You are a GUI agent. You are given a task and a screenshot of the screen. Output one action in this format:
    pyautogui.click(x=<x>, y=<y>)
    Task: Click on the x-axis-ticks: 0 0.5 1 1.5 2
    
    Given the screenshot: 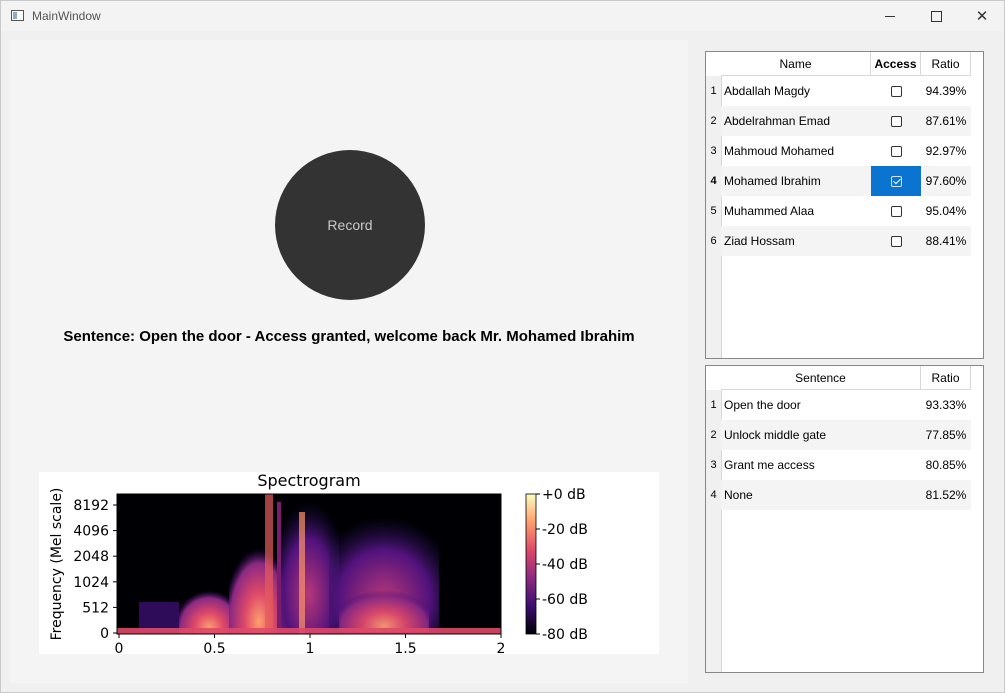 What is the action you would take?
    pyautogui.click(x=310, y=645)
    